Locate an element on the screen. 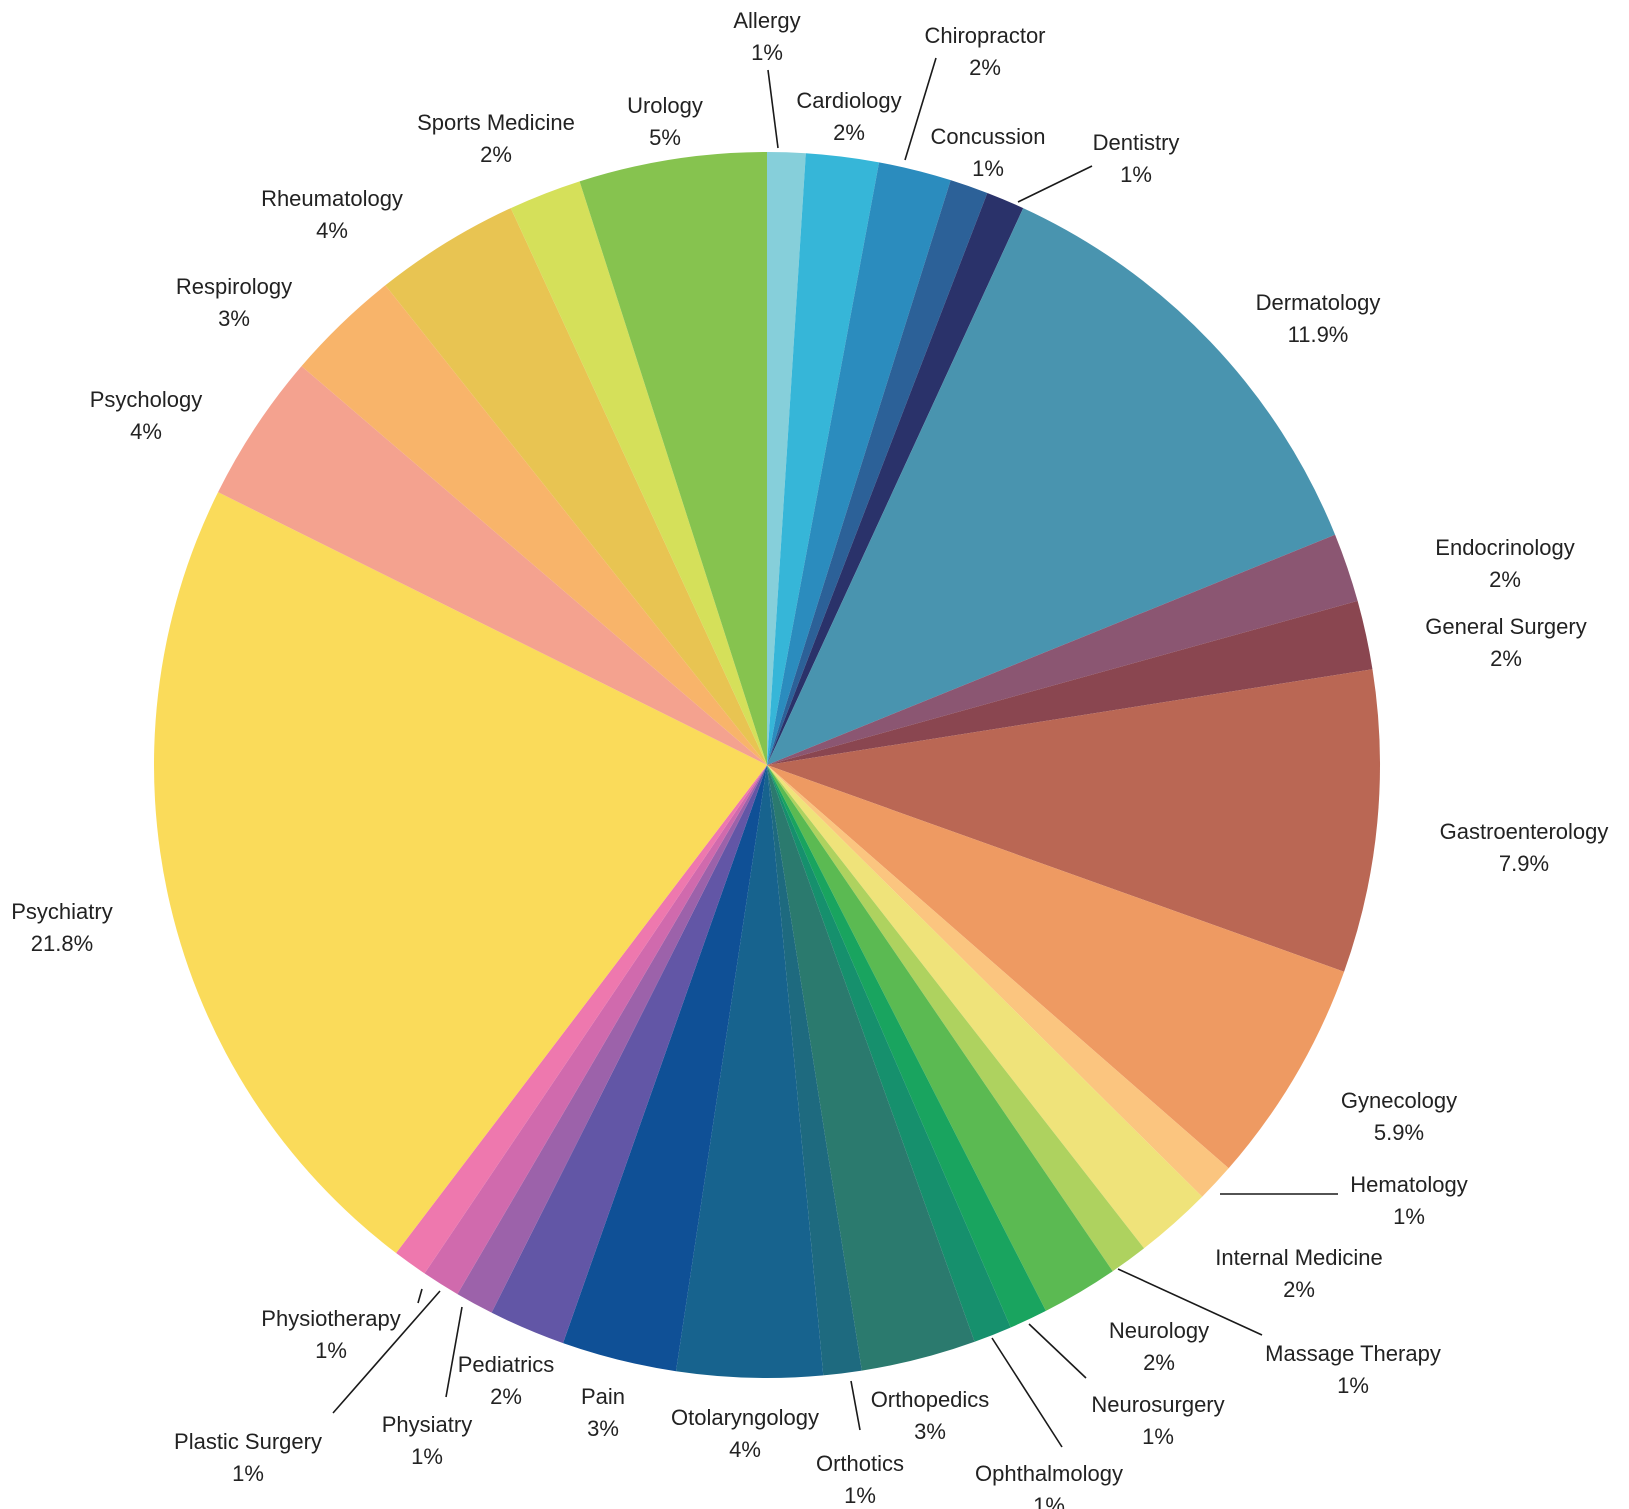 The height and width of the screenshot is (1509, 1629). slice-label: Gynecology is located at coordinates (1399, 1100).